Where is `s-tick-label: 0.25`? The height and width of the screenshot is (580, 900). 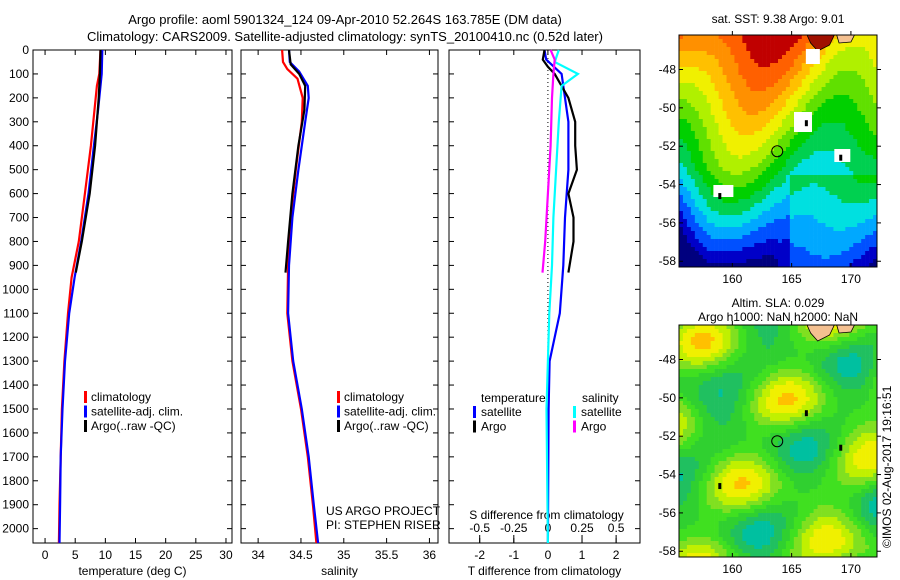
s-tick-label: 0.25 is located at coordinates (582, 528).